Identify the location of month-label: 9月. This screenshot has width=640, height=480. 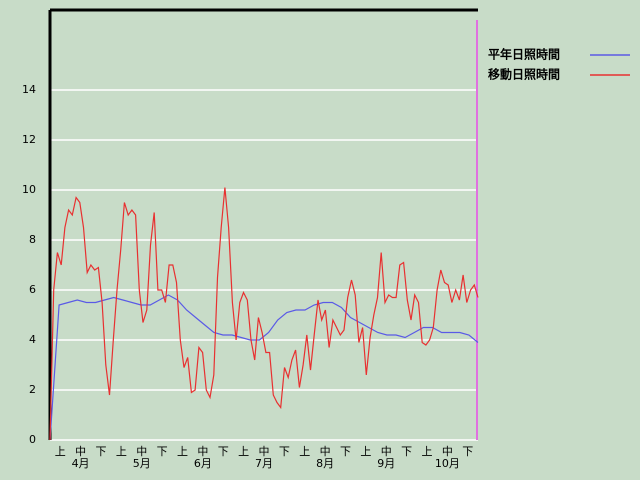
(386, 463).